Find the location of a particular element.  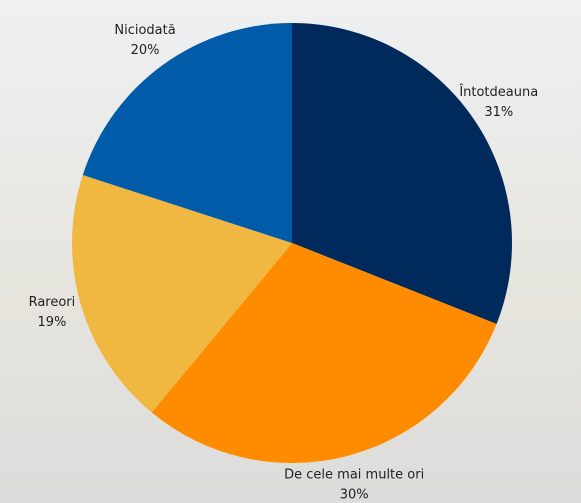

slice-label: Rareori is located at coordinates (52, 302).